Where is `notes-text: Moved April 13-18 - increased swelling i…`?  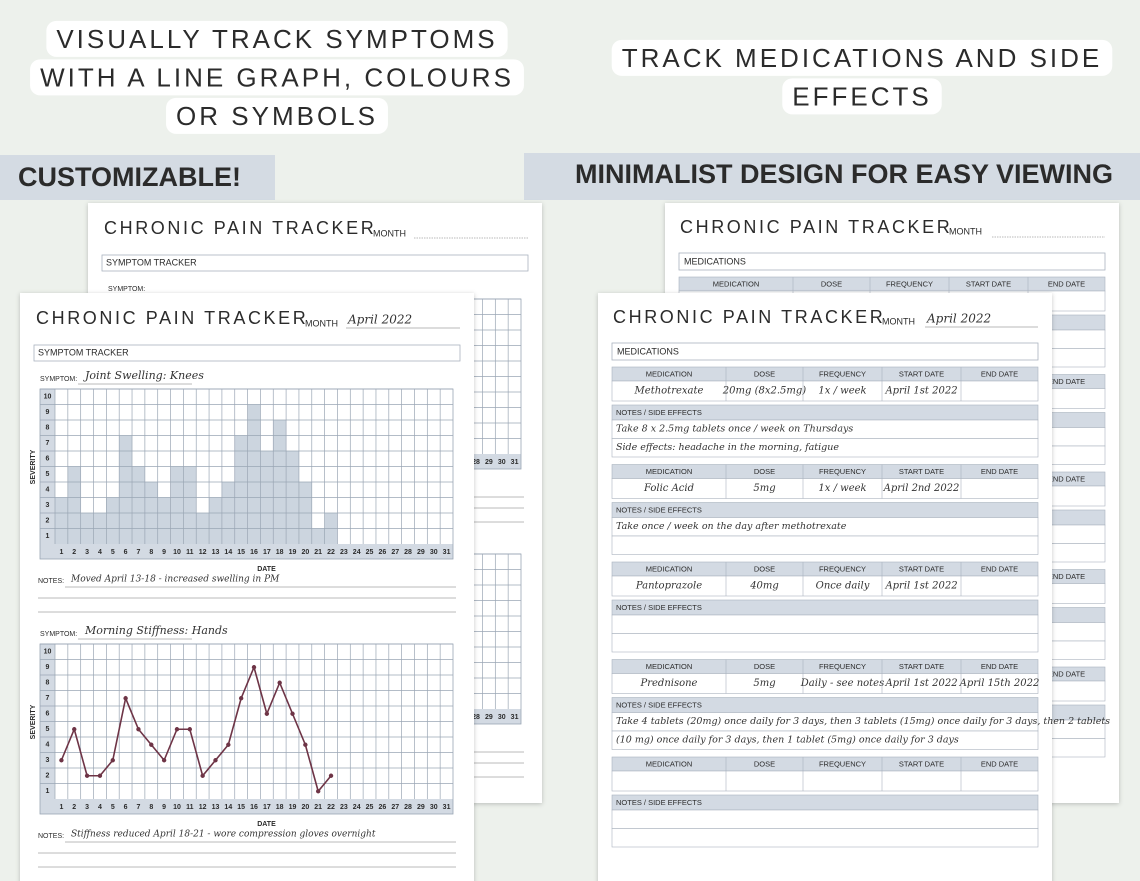
notes-text: Moved April 13-18 - increased swelling i… is located at coordinates (175, 580).